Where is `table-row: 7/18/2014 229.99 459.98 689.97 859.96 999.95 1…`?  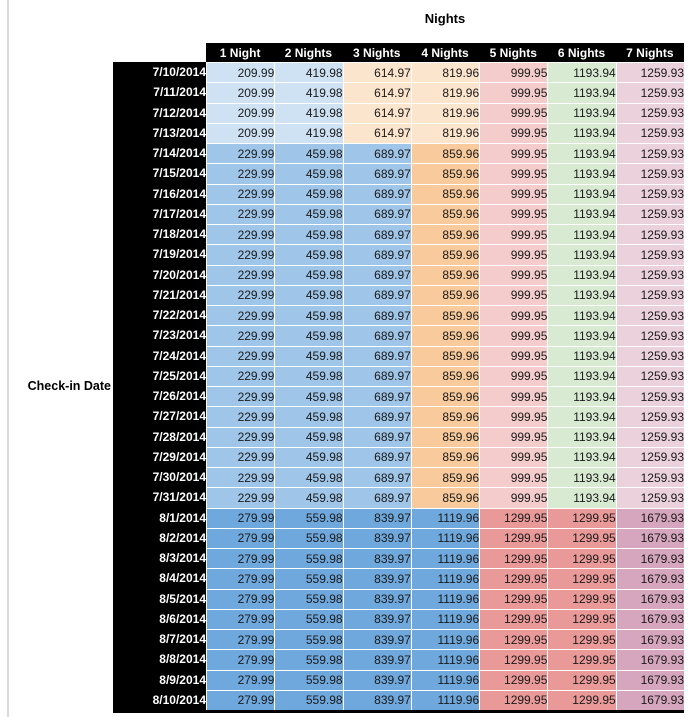 table-row: 7/18/2014 229.99 459.98 689.97 859.96 999.95 1… is located at coordinates (398, 234).